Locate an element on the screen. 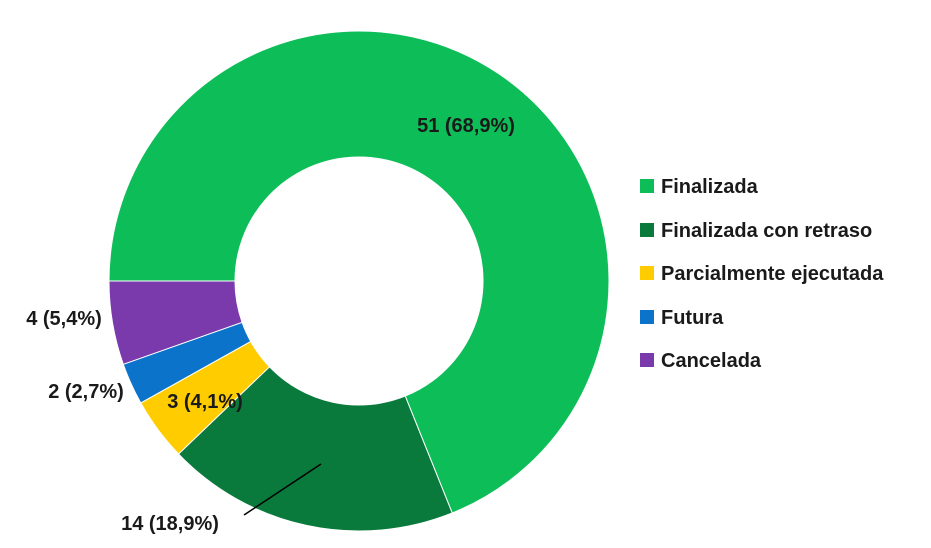  slice-finalizada-con-retraso is located at coordinates (315, 449).